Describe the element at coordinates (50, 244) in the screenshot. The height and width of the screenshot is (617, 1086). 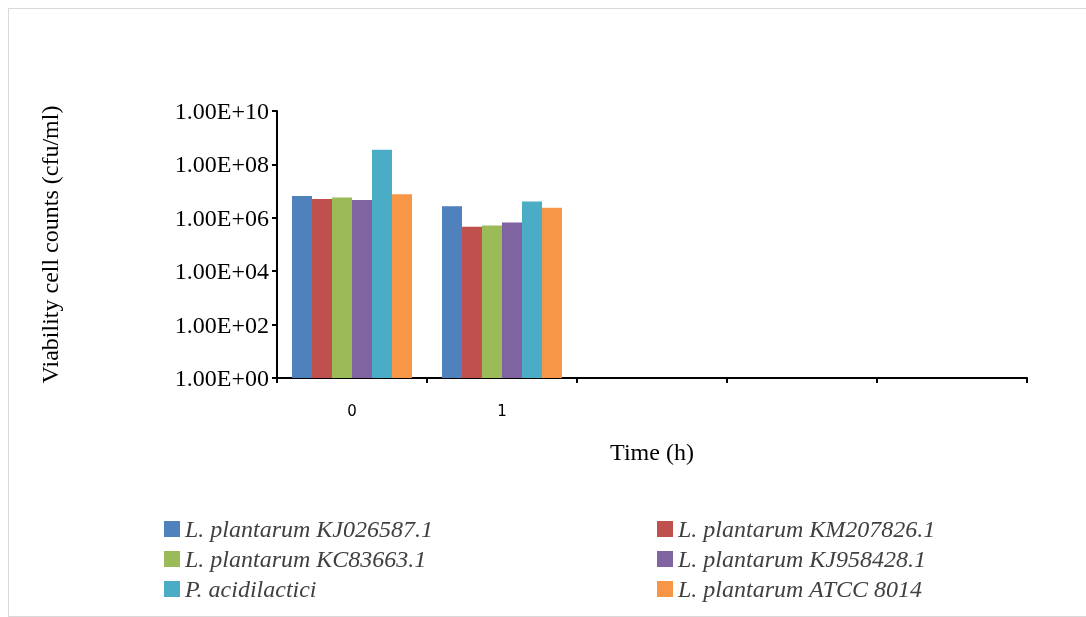
I see `y-axis-title: Viability cell counts (cfu/ml)` at that location.